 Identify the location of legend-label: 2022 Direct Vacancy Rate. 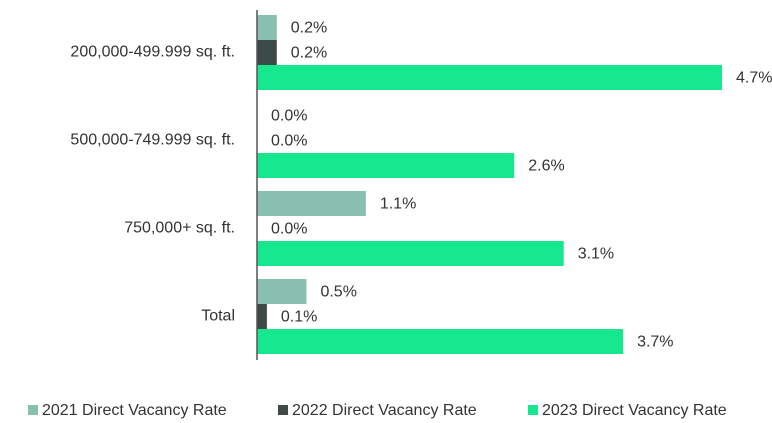
(384, 410).